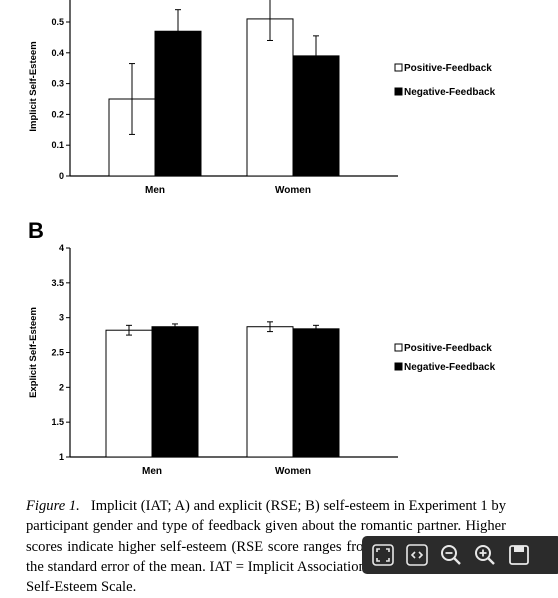 The image size is (558, 598). I want to click on figure-label: Figure 1., so click(53, 506).